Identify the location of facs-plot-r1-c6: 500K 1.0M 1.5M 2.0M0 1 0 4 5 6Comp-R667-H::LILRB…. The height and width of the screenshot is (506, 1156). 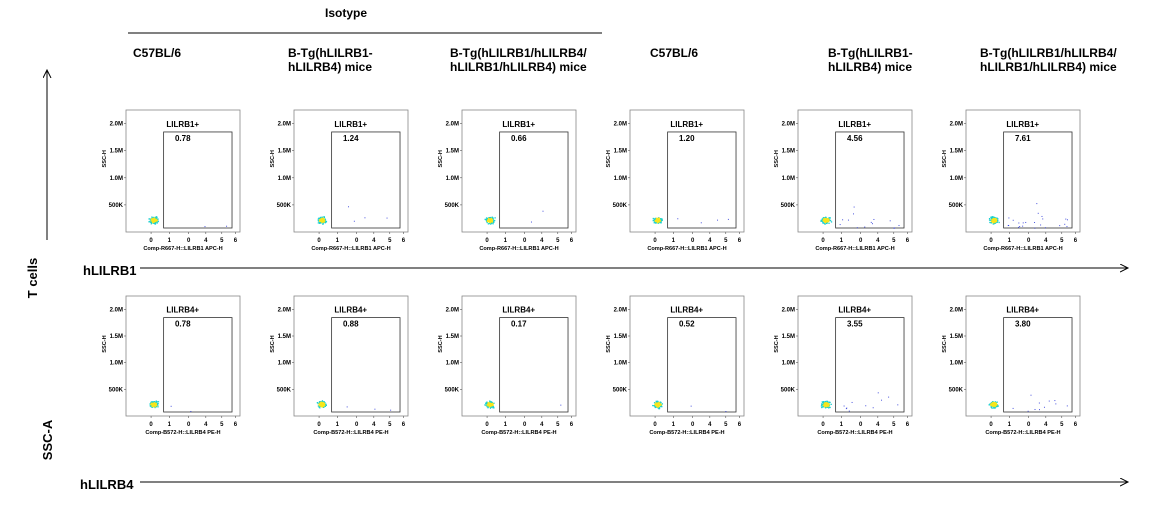
(1011, 180).